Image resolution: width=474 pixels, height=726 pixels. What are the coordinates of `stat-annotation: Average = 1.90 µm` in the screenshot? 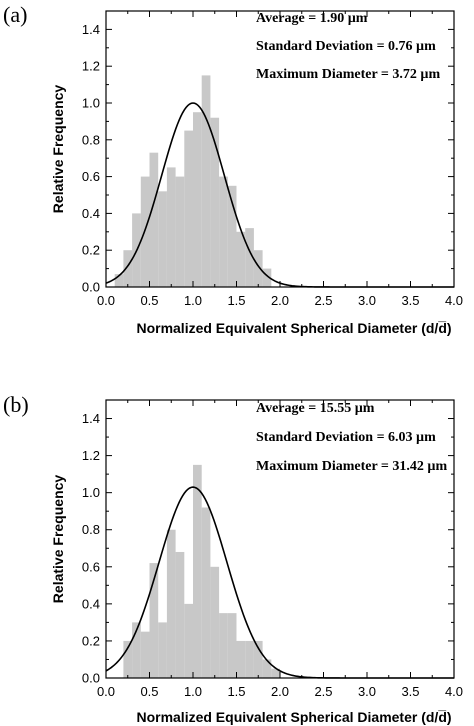 It's located at (312, 18).